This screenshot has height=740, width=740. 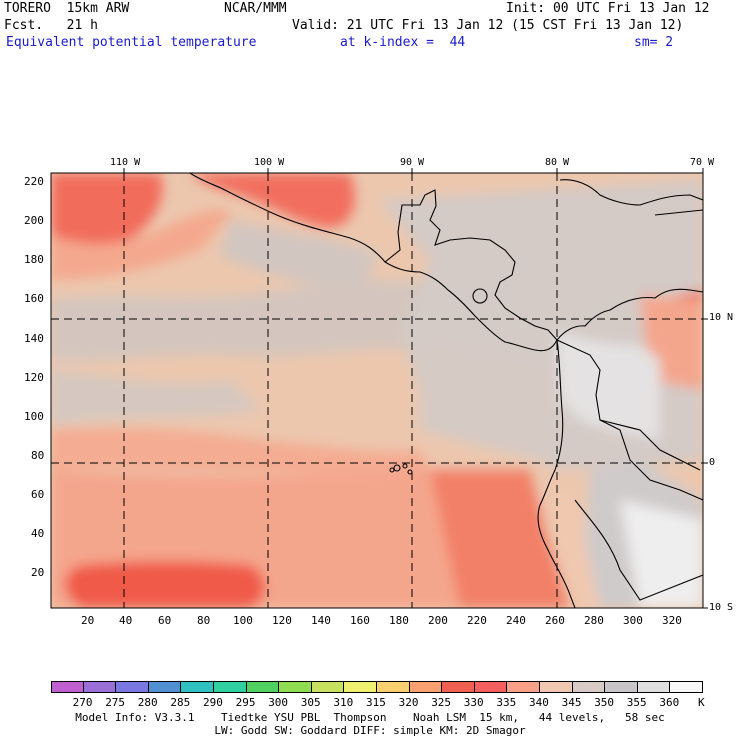 I want to click on lat-label-10s: 10 S, so click(x=721, y=607).